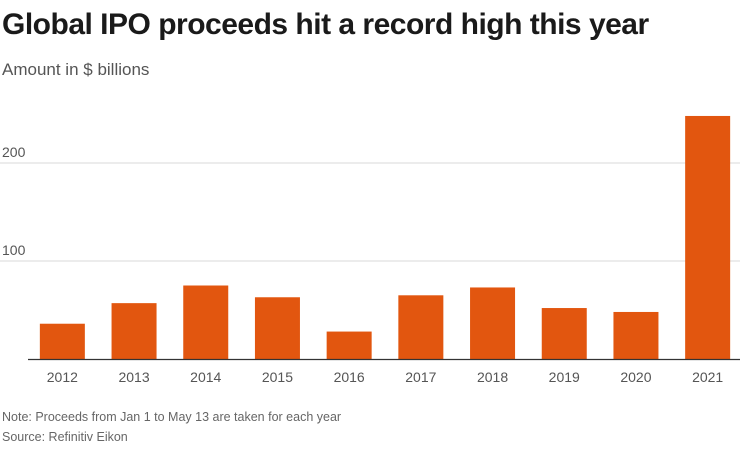 This screenshot has height=459, width=740. What do you see at coordinates (635, 377) in the screenshot?
I see `x-tick-label: 2020` at bounding box center [635, 377].